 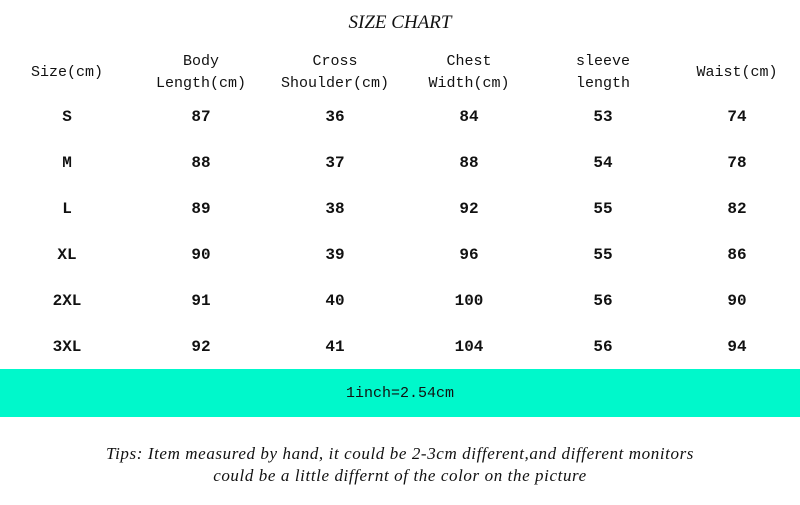 I want to click on table-cell: 87, so click(x=201, y=117).